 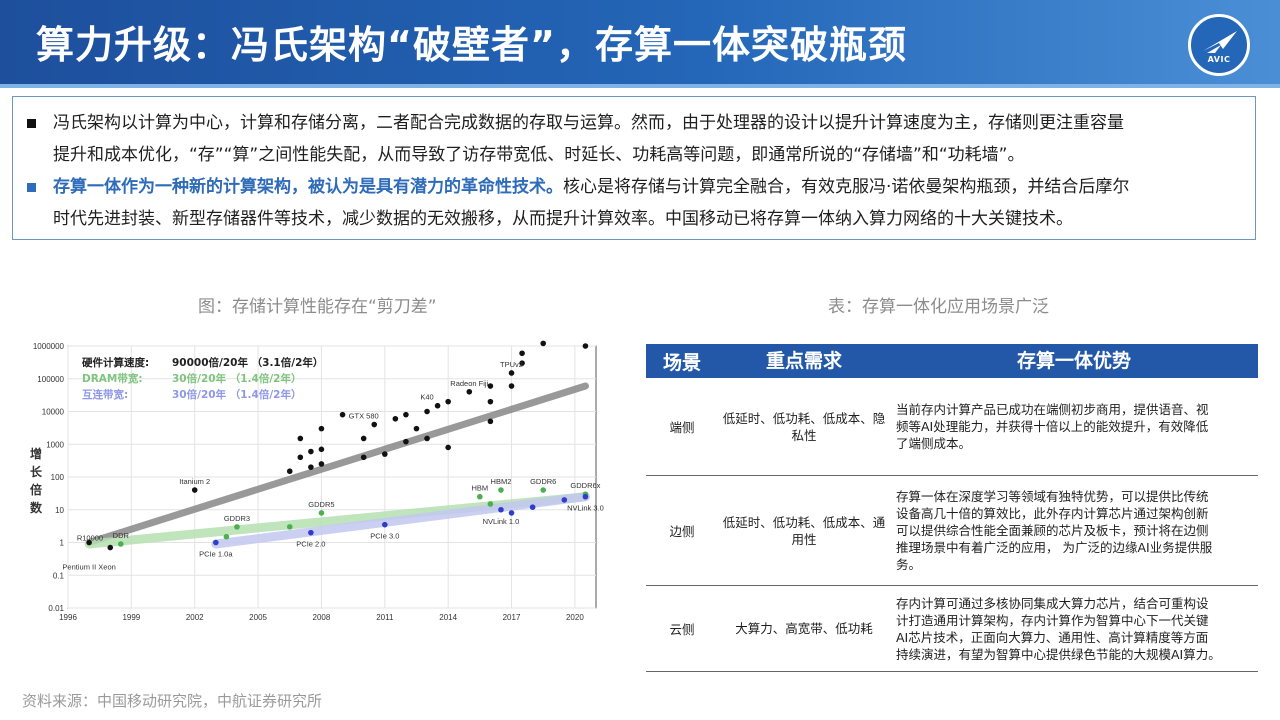 What do you see at coordinates (1052, 603) in the screenshot?
I see `adv-line: 存内计算可通过多核协同集成大算力芯片，结合可重构设` at bounding box center [1052, 603].